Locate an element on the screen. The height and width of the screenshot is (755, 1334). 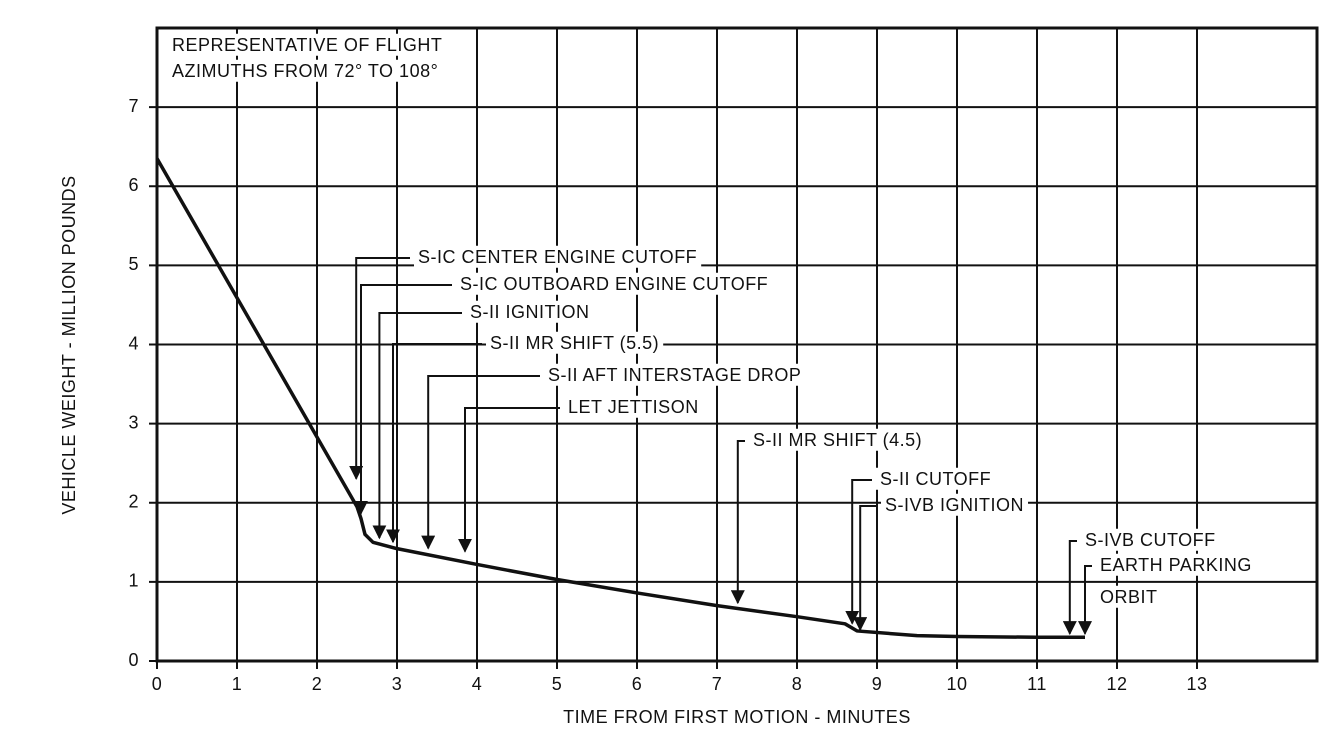
annotation-text: S-IVB IGNITION is located at coordinates (954, 505).